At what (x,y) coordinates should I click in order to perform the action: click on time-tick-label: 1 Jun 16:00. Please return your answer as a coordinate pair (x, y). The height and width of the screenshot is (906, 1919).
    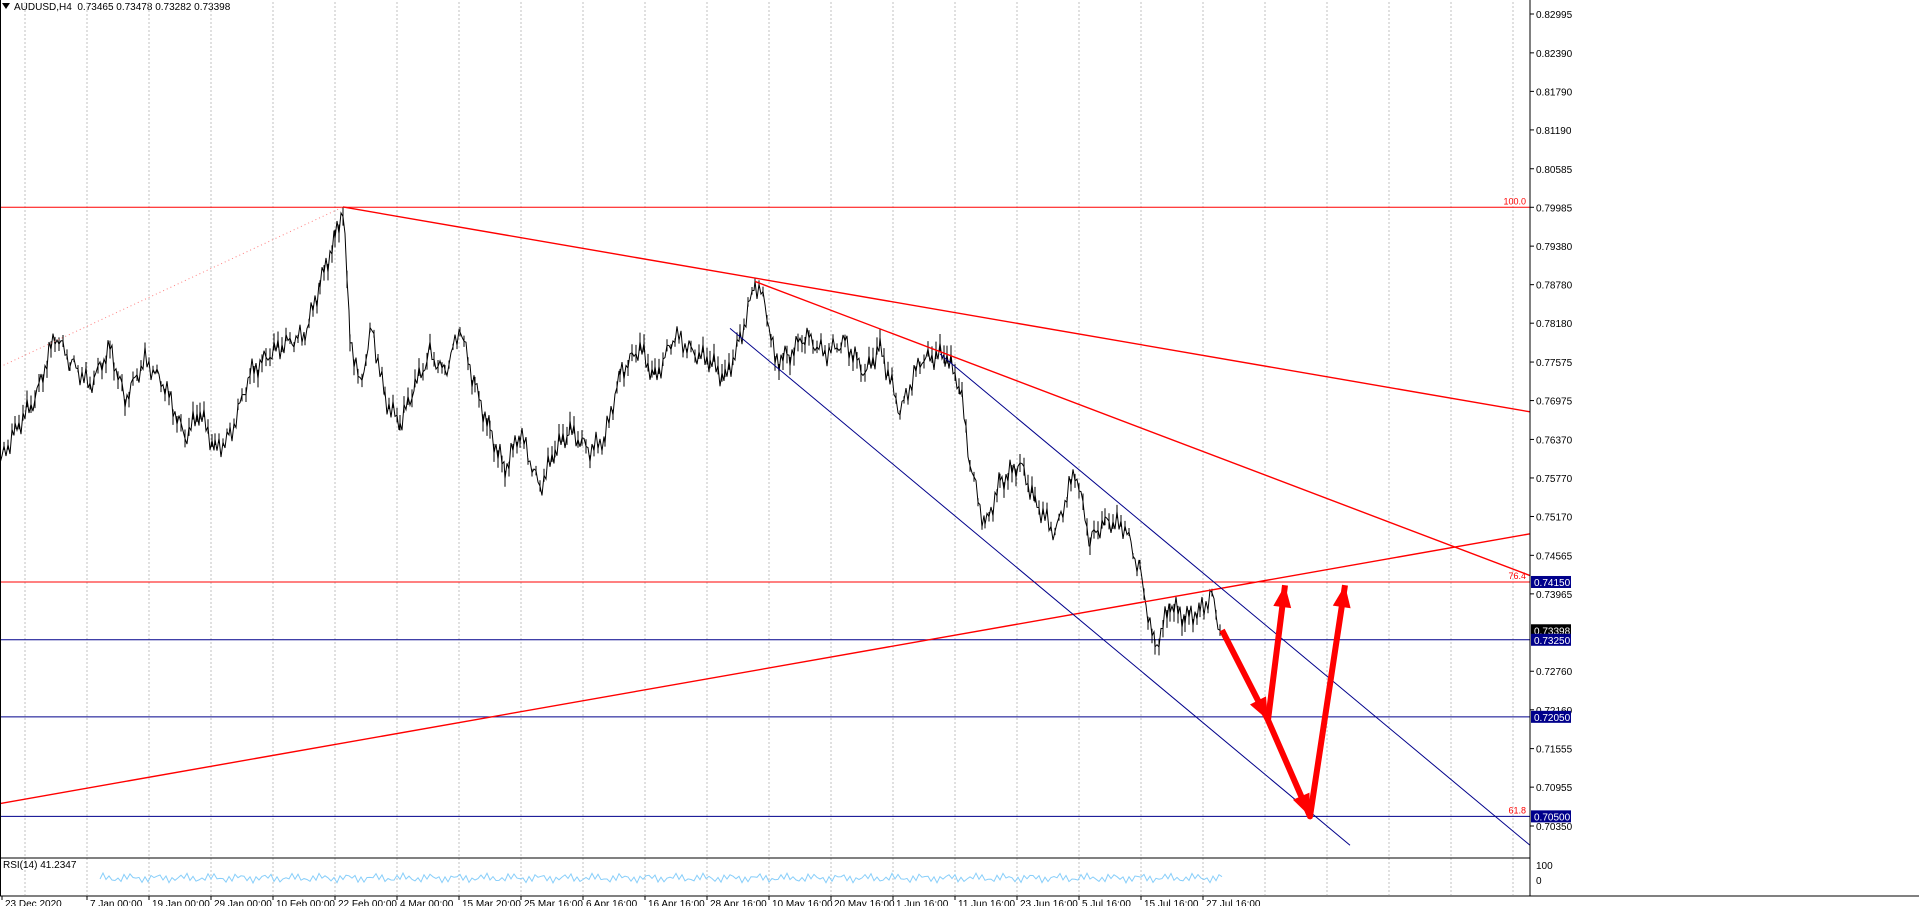
    Looking at the image, I should click on (922, 902).